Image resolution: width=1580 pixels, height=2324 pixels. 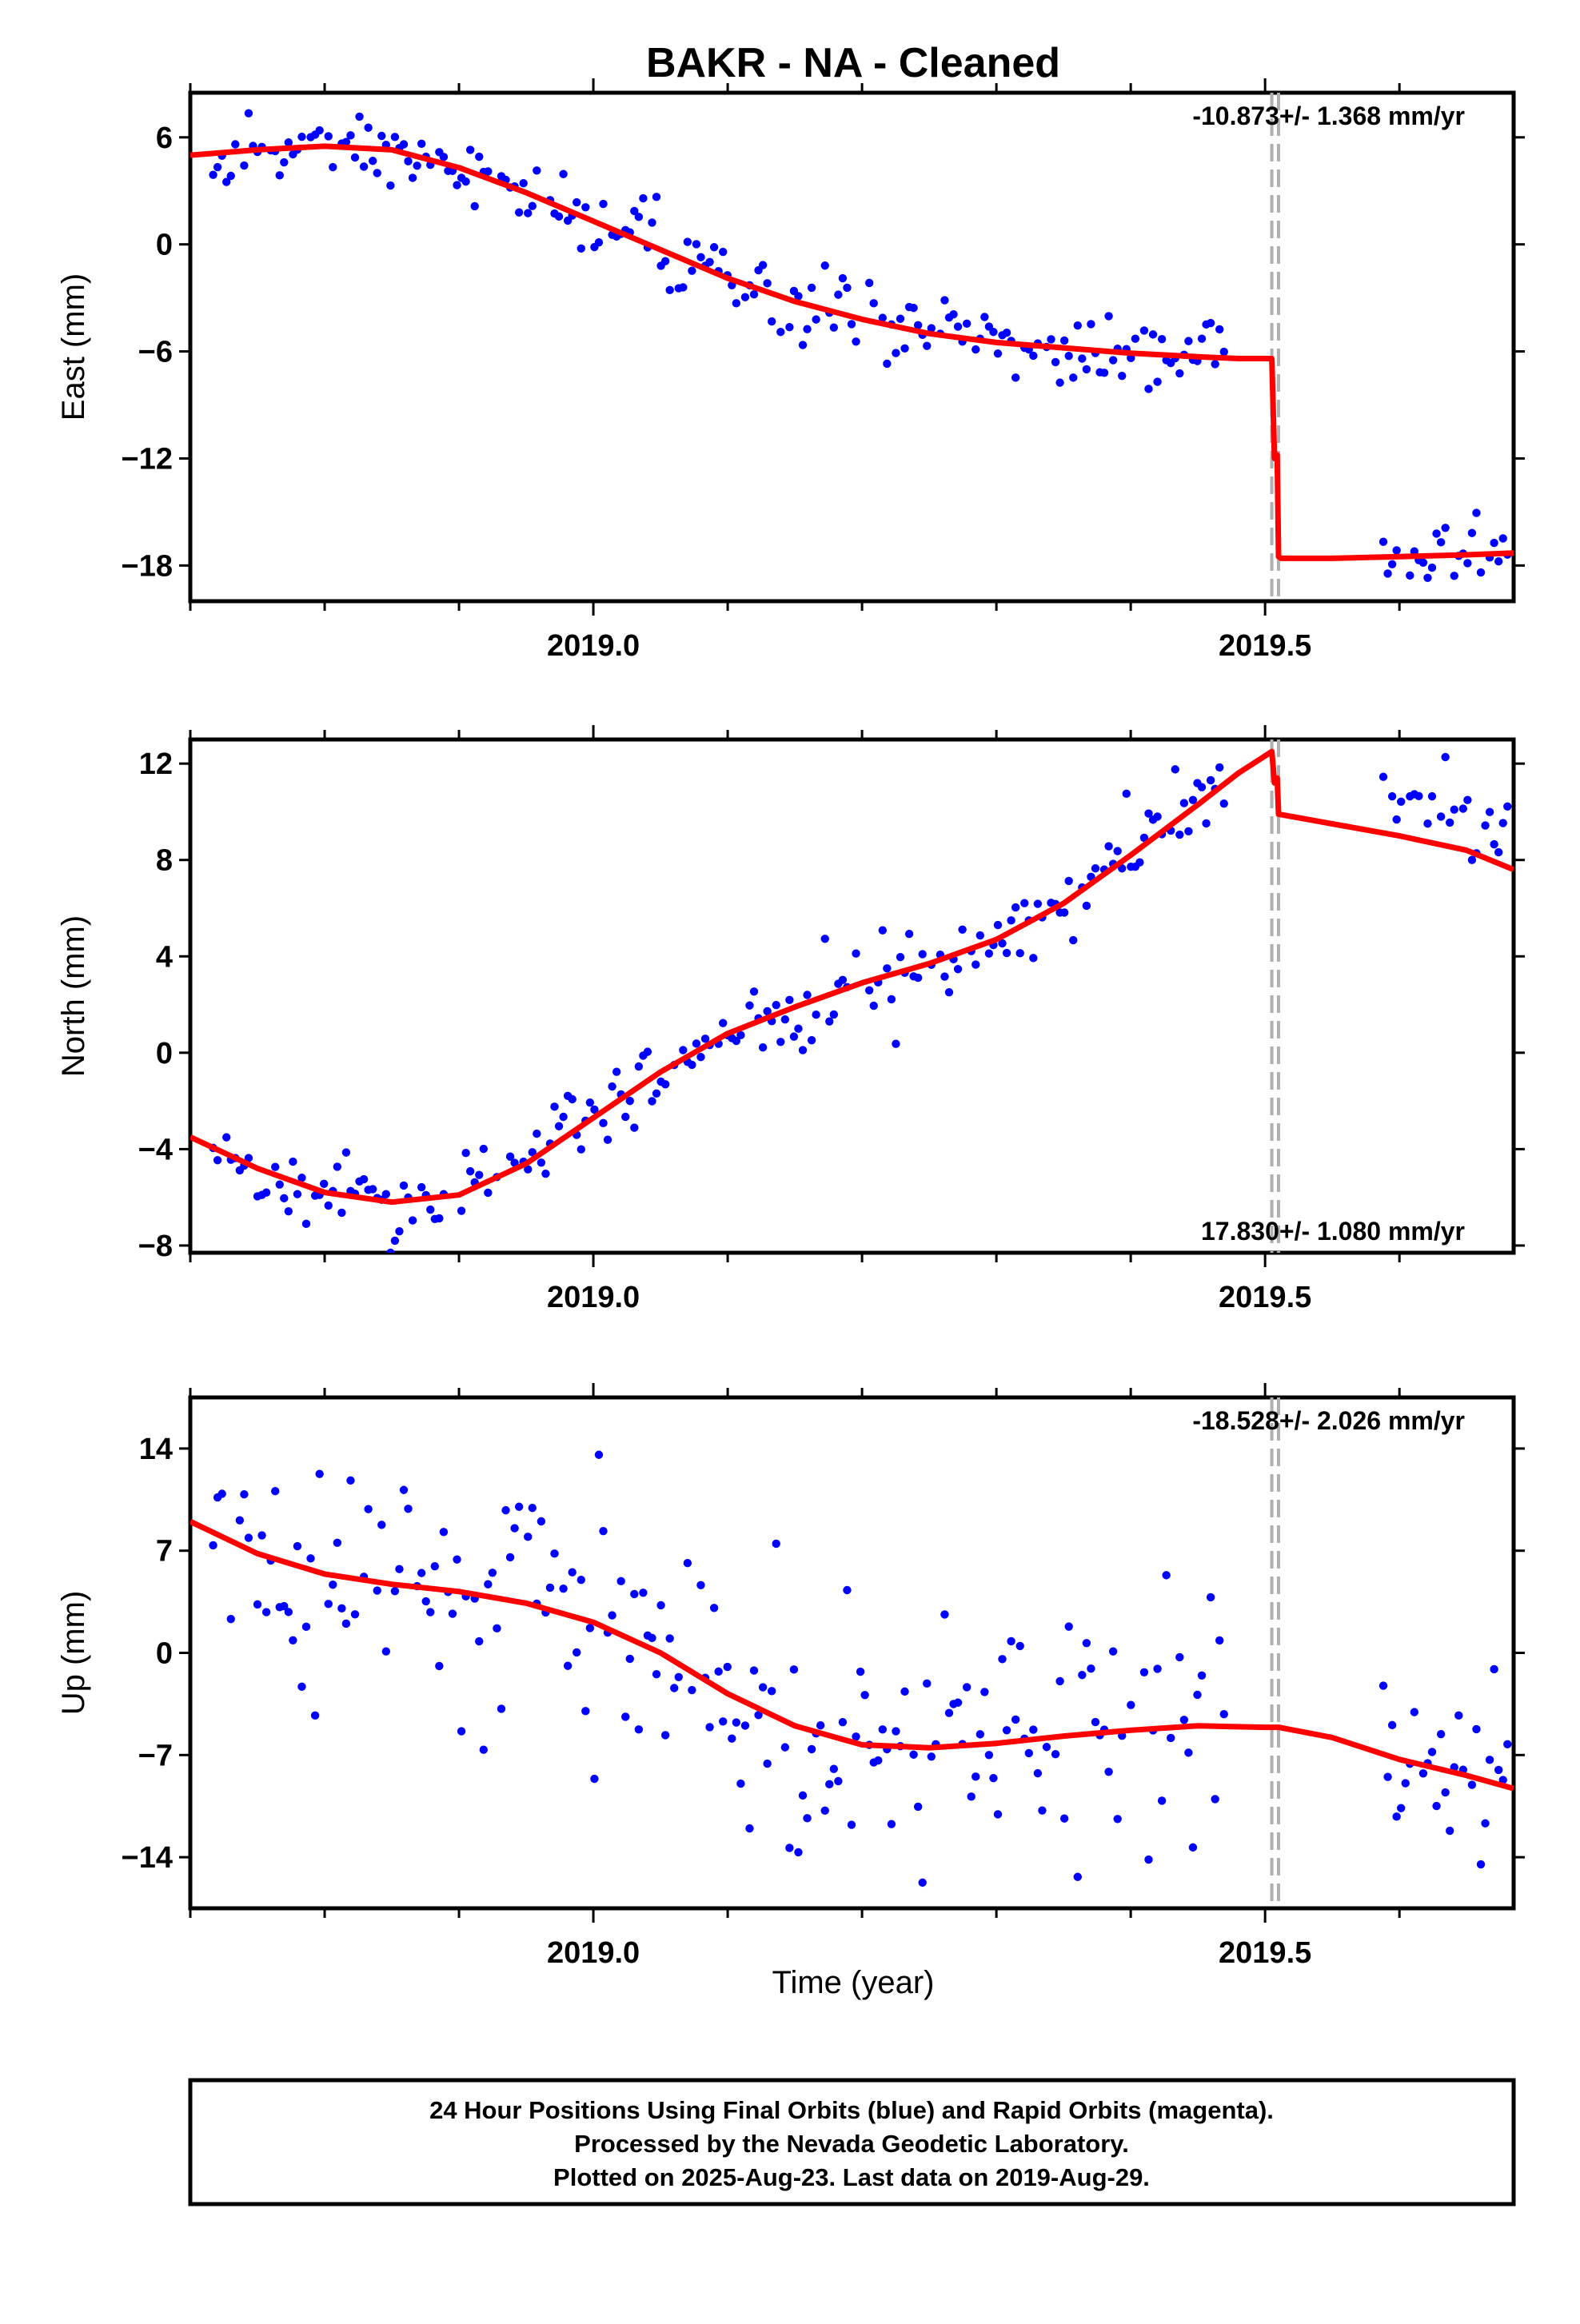 What do you see at coordinates (853, 63) in the screenshot?
I see `chart-title: BAKR - NA - Cleaned` at bounding box center [853, 63].